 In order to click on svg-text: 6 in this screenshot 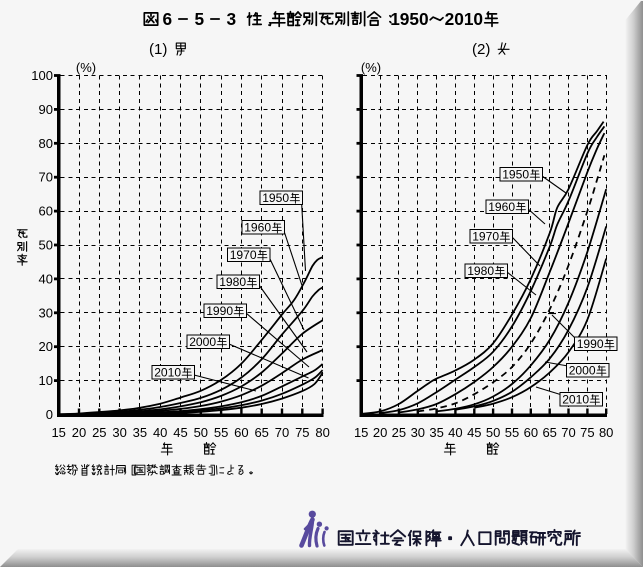, I will do `click(168, 19)`.